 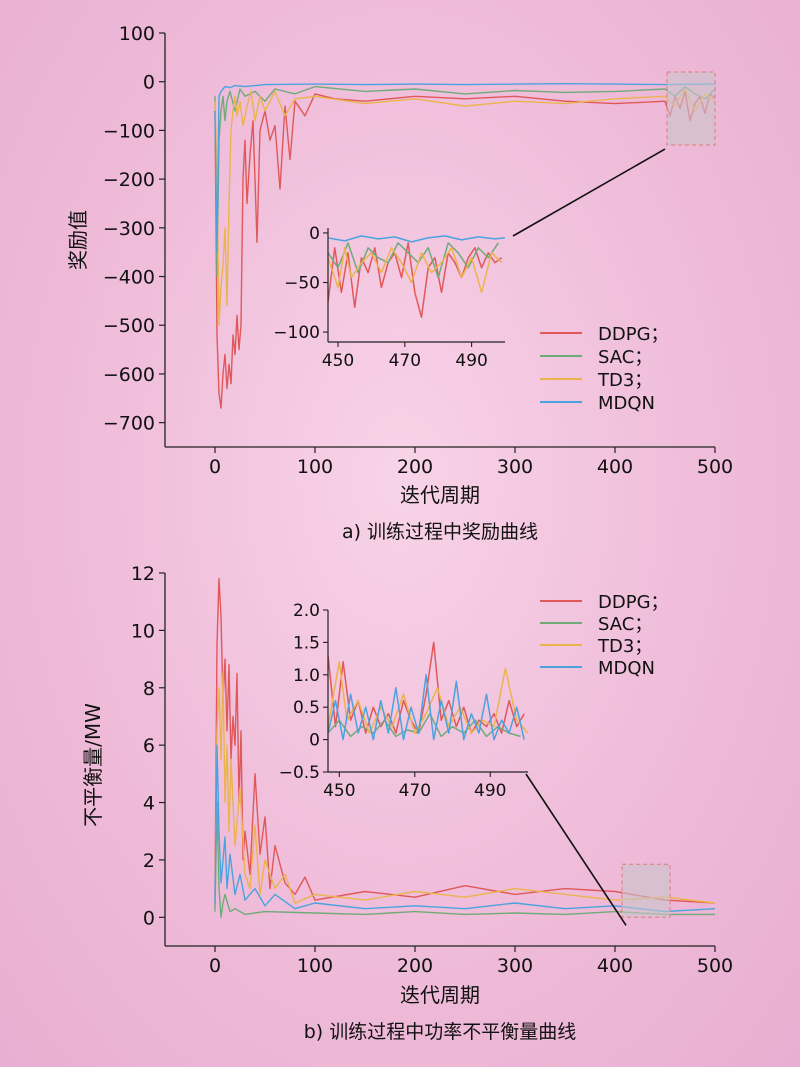 I want to click on y-tick-label: 100, so click(x=137, y=34).